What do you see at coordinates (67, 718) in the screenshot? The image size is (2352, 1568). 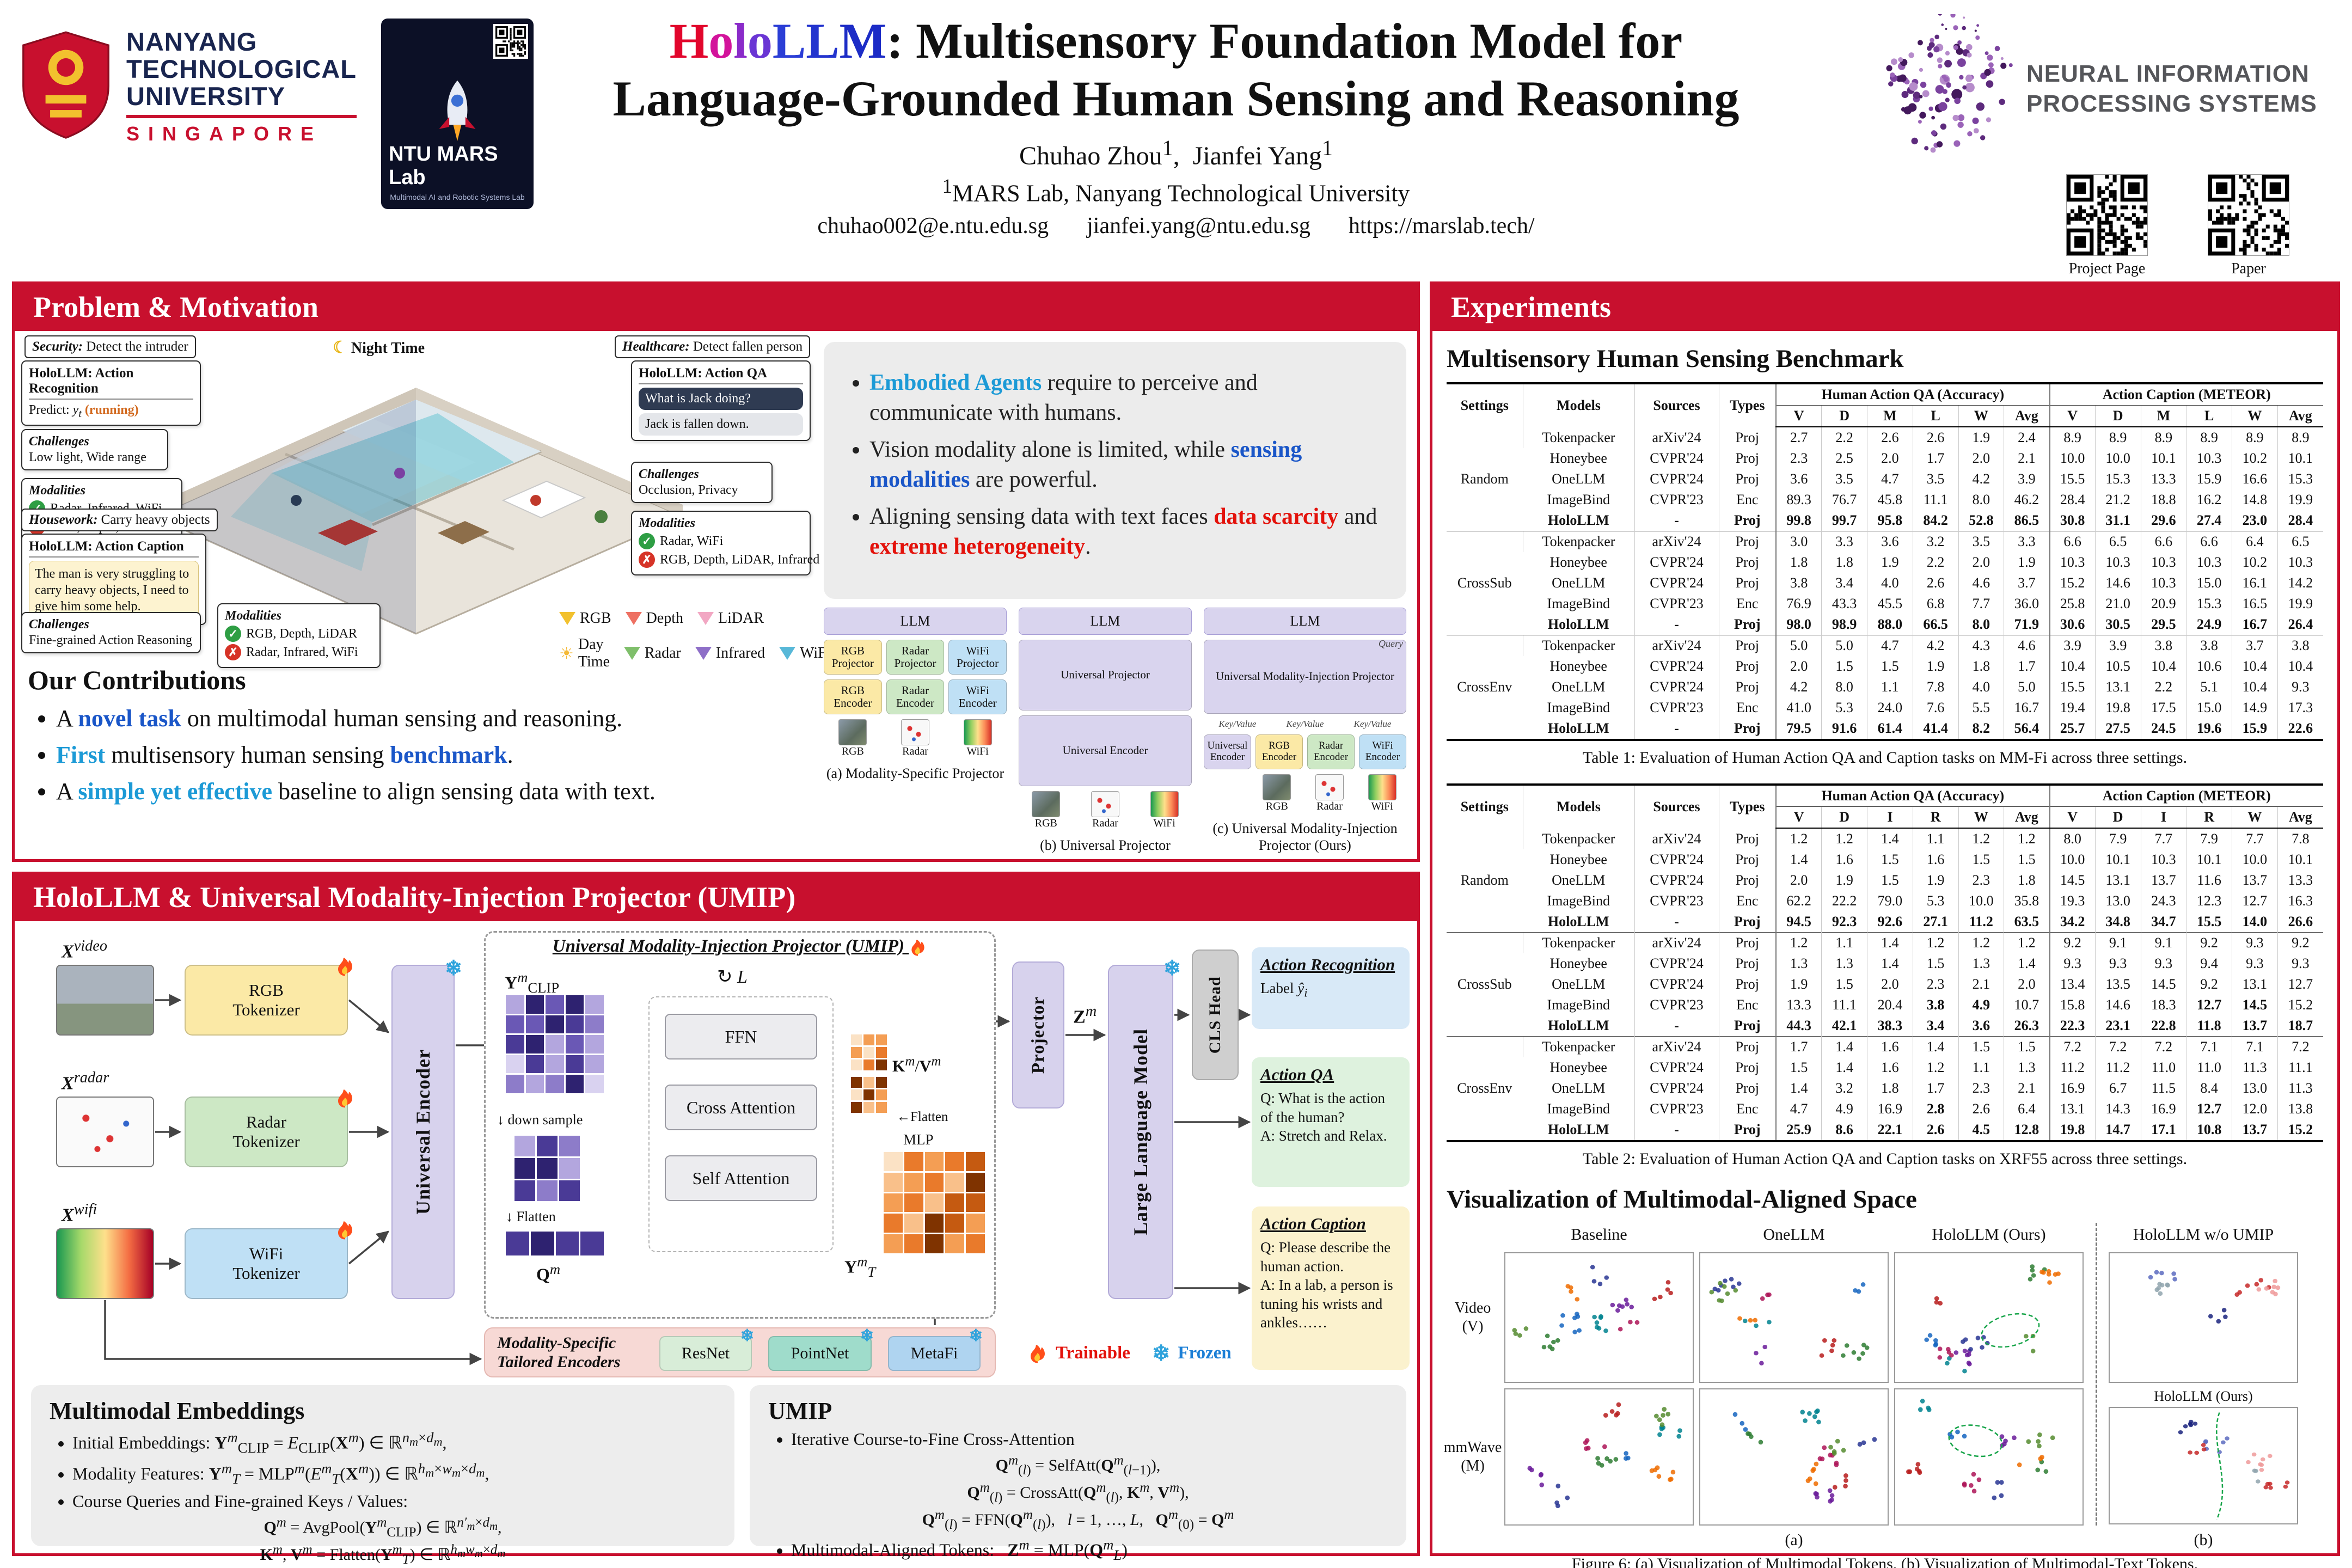 I see `text-segment: A` at bounding box center [67, 718].